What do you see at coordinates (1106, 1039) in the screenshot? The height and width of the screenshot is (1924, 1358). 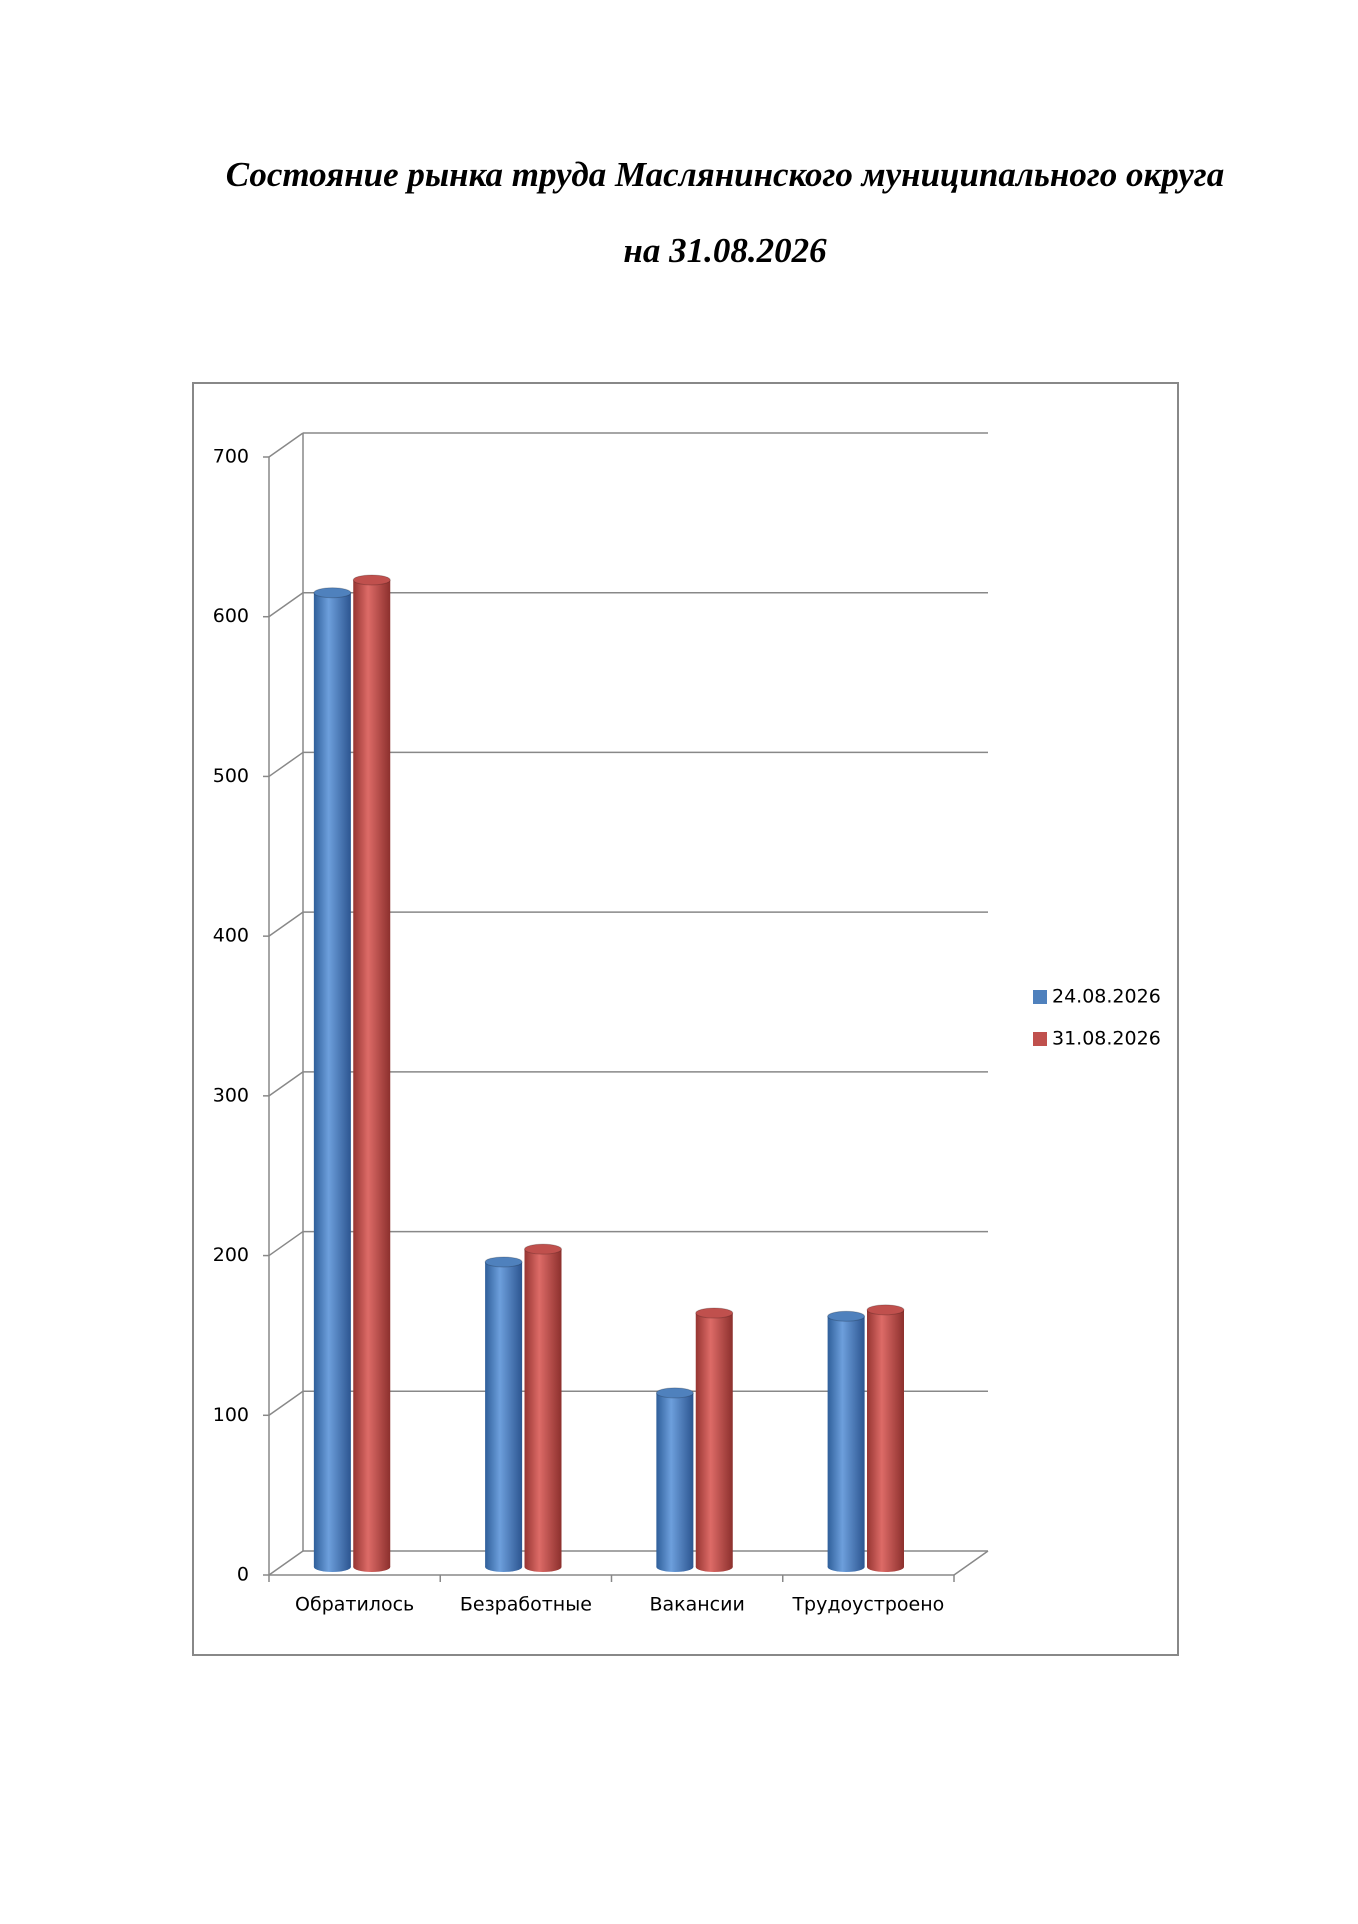 I see `legend-label: 31.08.2026` at bounding box center [1106, 1039].